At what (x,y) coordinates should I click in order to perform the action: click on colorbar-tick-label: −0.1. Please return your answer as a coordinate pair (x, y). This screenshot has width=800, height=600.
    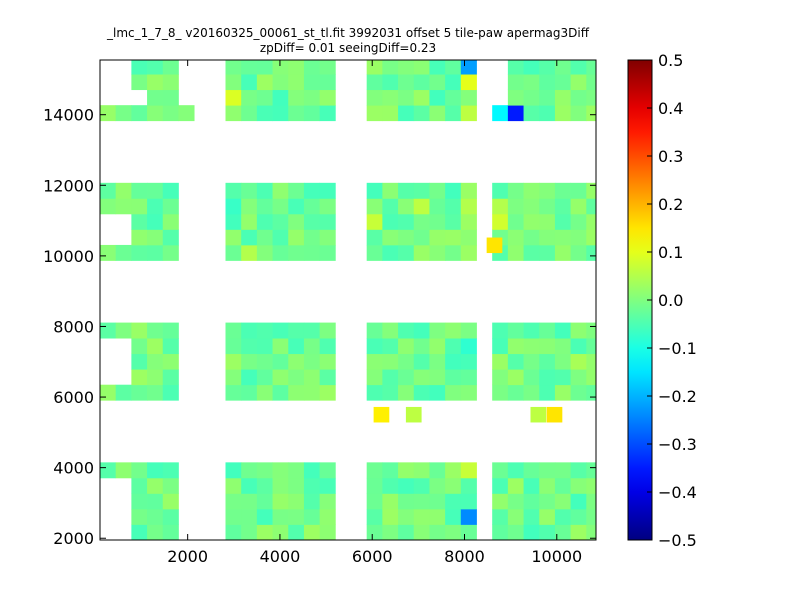
    Looking at the image, I should click on (677, 348).